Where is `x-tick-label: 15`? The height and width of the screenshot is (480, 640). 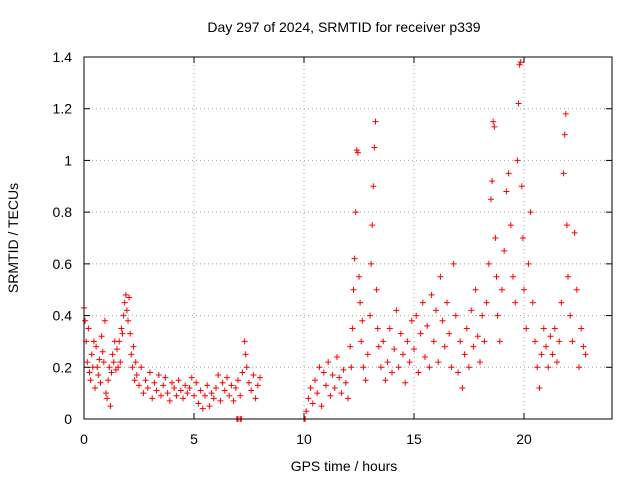
x-tick-label: 15 is located at coordinates (414, 439).